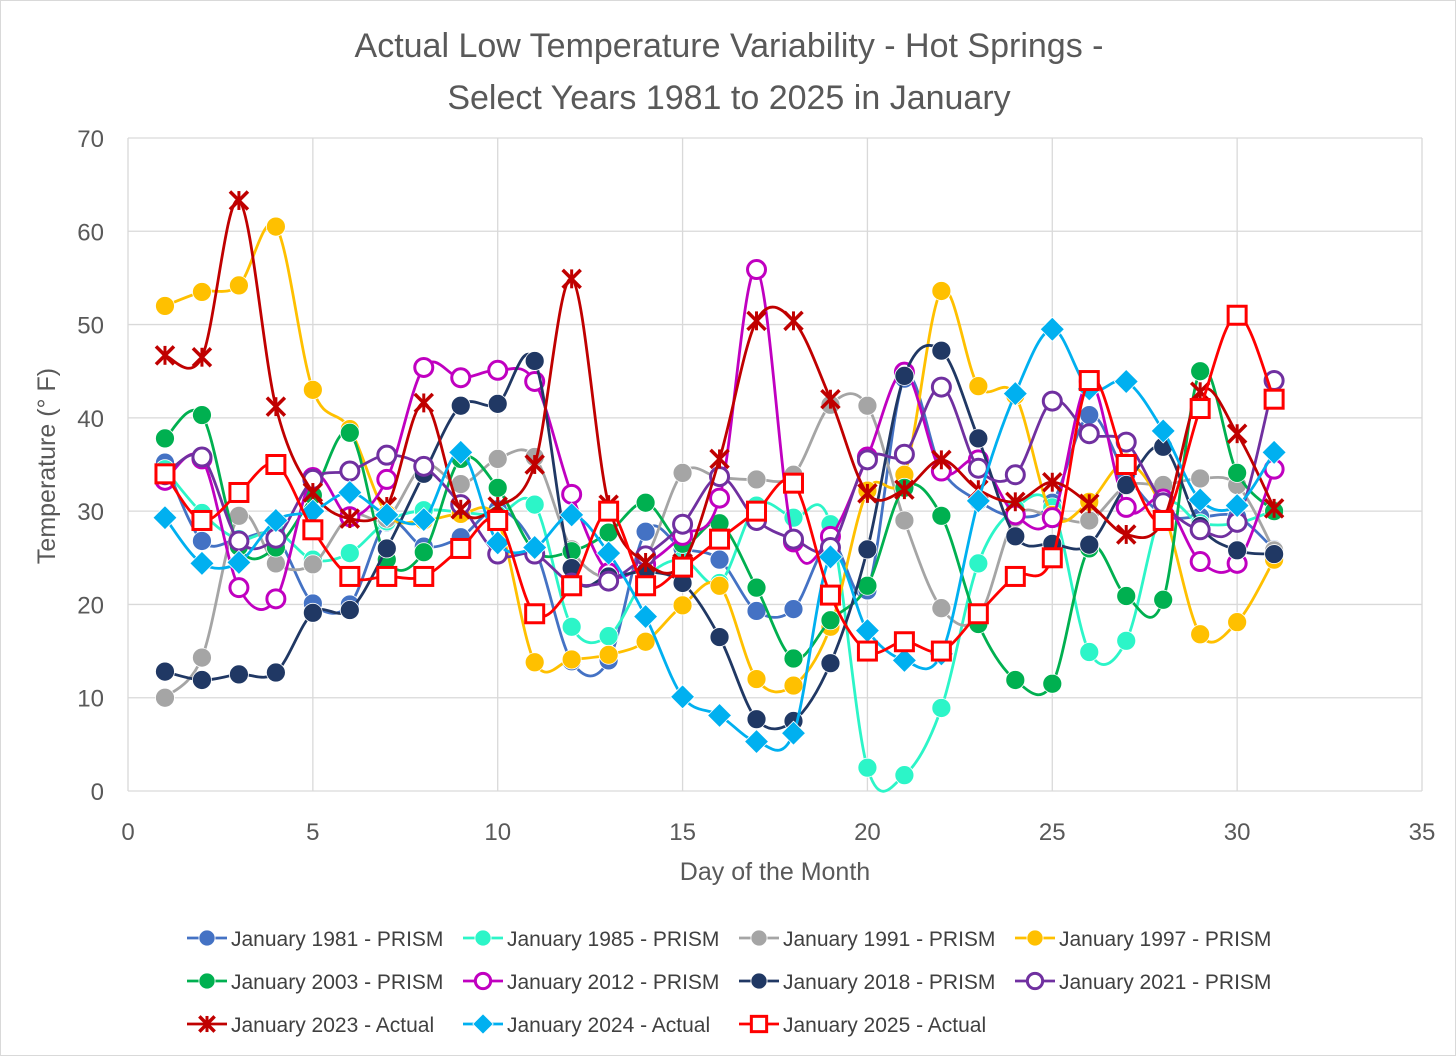  I want to click on legend-item: January 2012 - PRISM, so click(591, 982).